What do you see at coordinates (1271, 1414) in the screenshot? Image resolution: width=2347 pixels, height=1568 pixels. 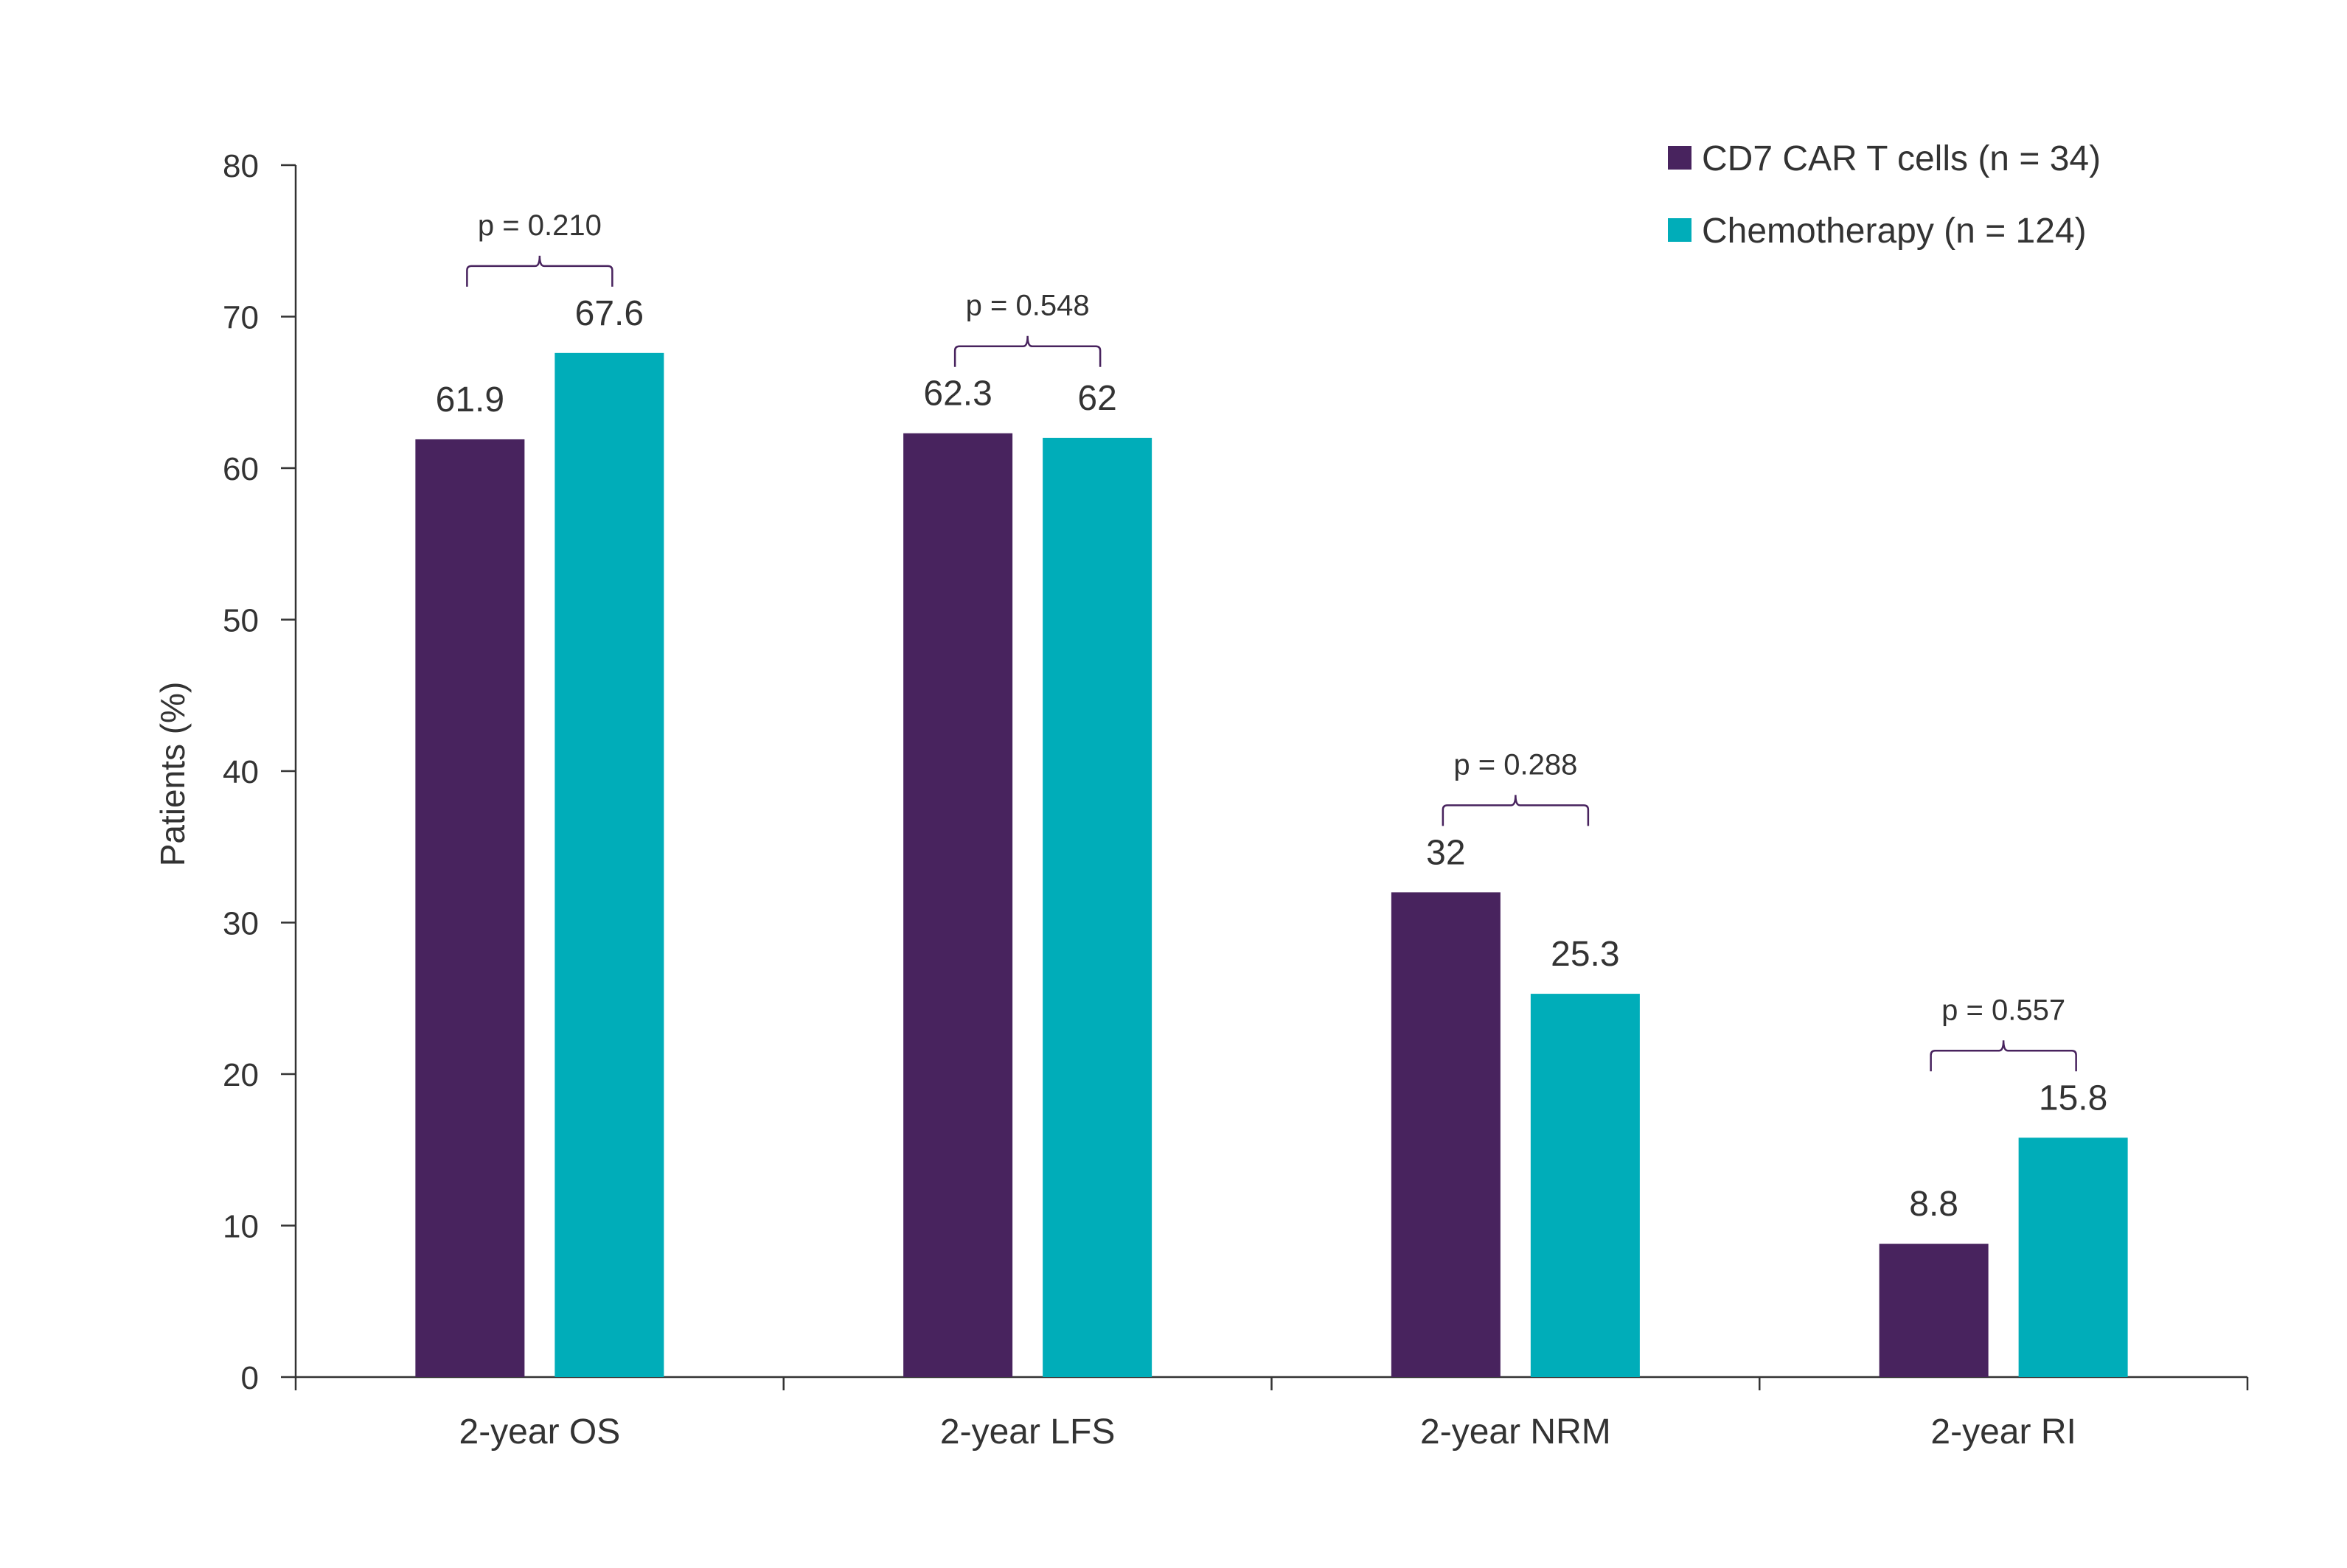 I see `x-axis: 2-year OS 2-year LFS 2-year NRM 2-year RI` at bounding box center [1271, 1414].